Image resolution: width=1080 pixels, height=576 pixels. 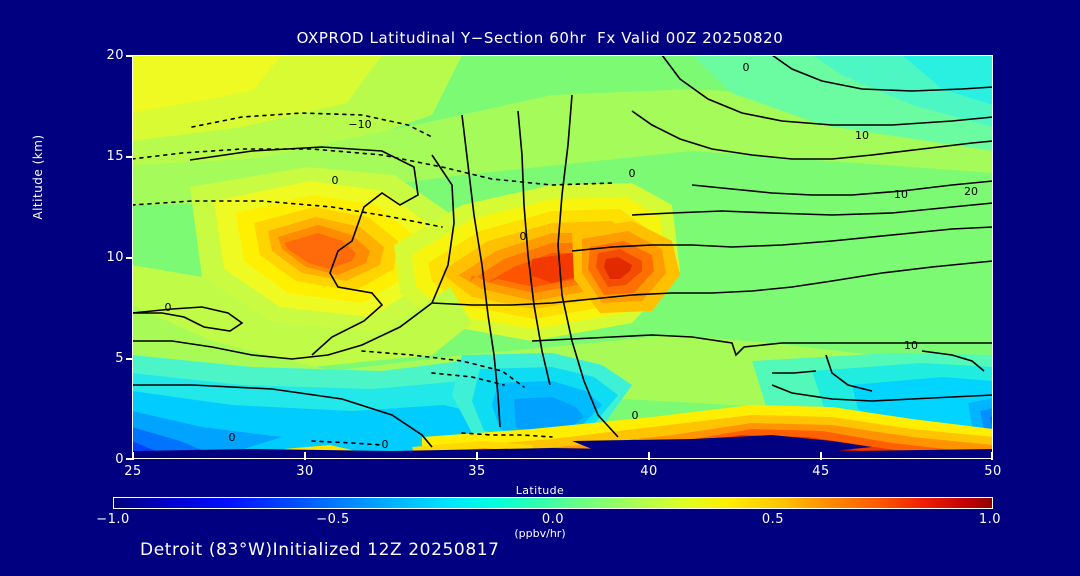 I want to click on contour-label-zero-surface: 0, so click(x=385, y=444).